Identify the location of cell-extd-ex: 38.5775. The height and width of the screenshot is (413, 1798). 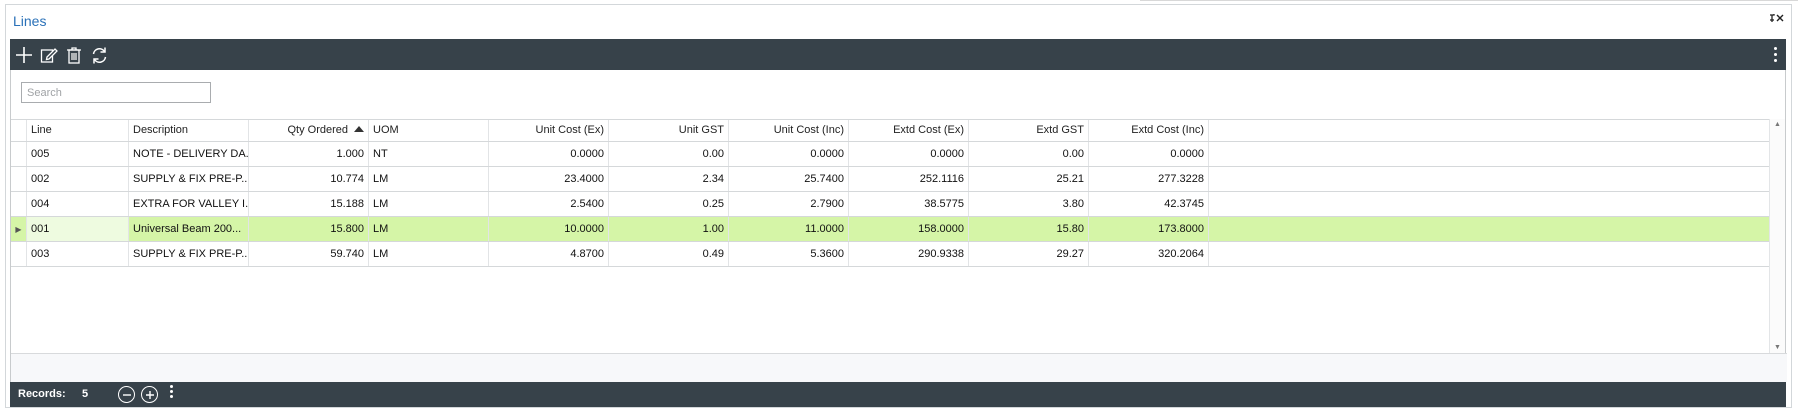
(909, 204).